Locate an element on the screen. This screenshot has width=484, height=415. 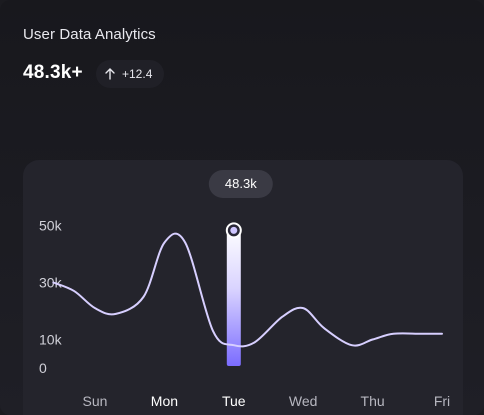
metric-value: 48.3k+ is located at coordinates (53, 72).